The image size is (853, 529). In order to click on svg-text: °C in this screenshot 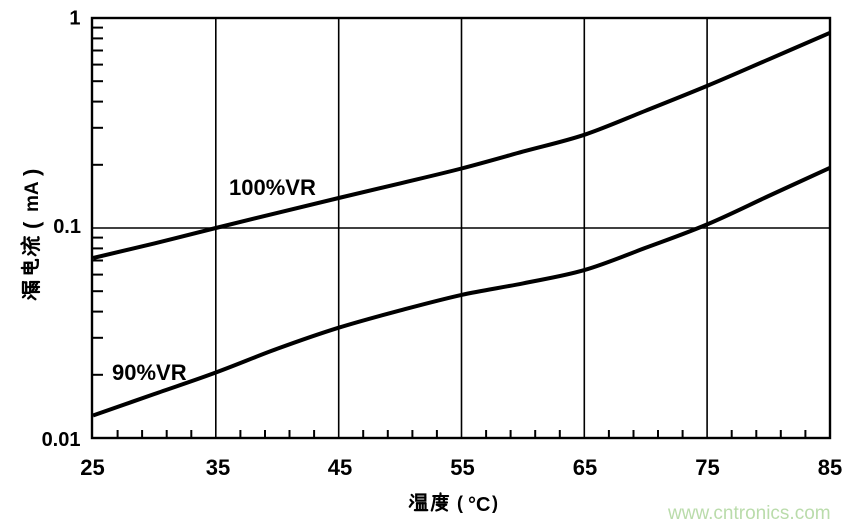, I will do `click(479, 505)`.